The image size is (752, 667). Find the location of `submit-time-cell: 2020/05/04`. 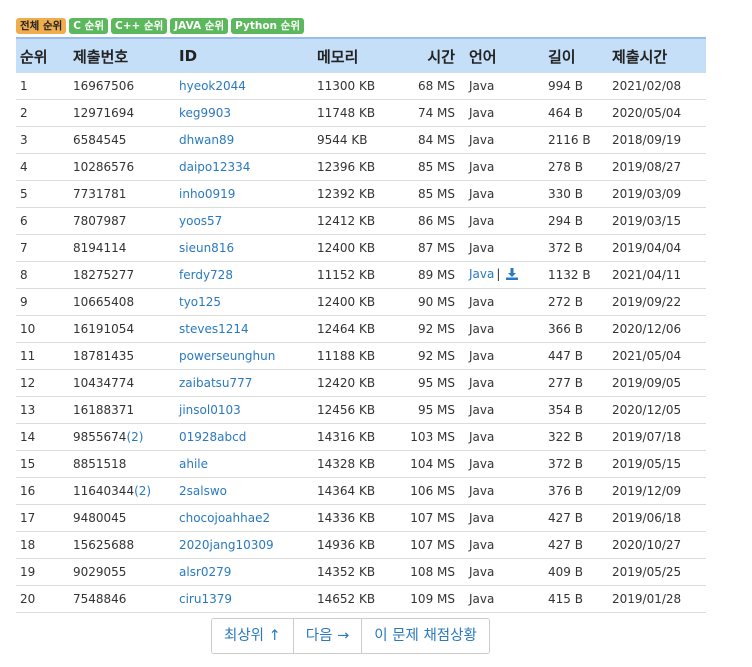

submit-time-cell: 2020/05/04 is located at coordinates (657, 113).